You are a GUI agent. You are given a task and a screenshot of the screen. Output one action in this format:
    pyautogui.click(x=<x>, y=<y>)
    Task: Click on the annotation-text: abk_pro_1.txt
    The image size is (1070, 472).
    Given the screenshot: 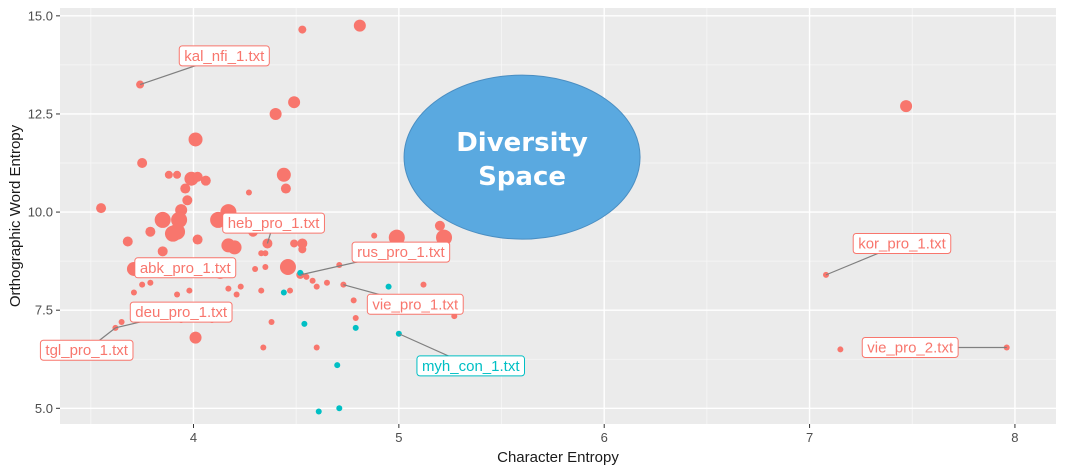 What is the action you would take?
    pyautogui.click(x=186, y=268)
    